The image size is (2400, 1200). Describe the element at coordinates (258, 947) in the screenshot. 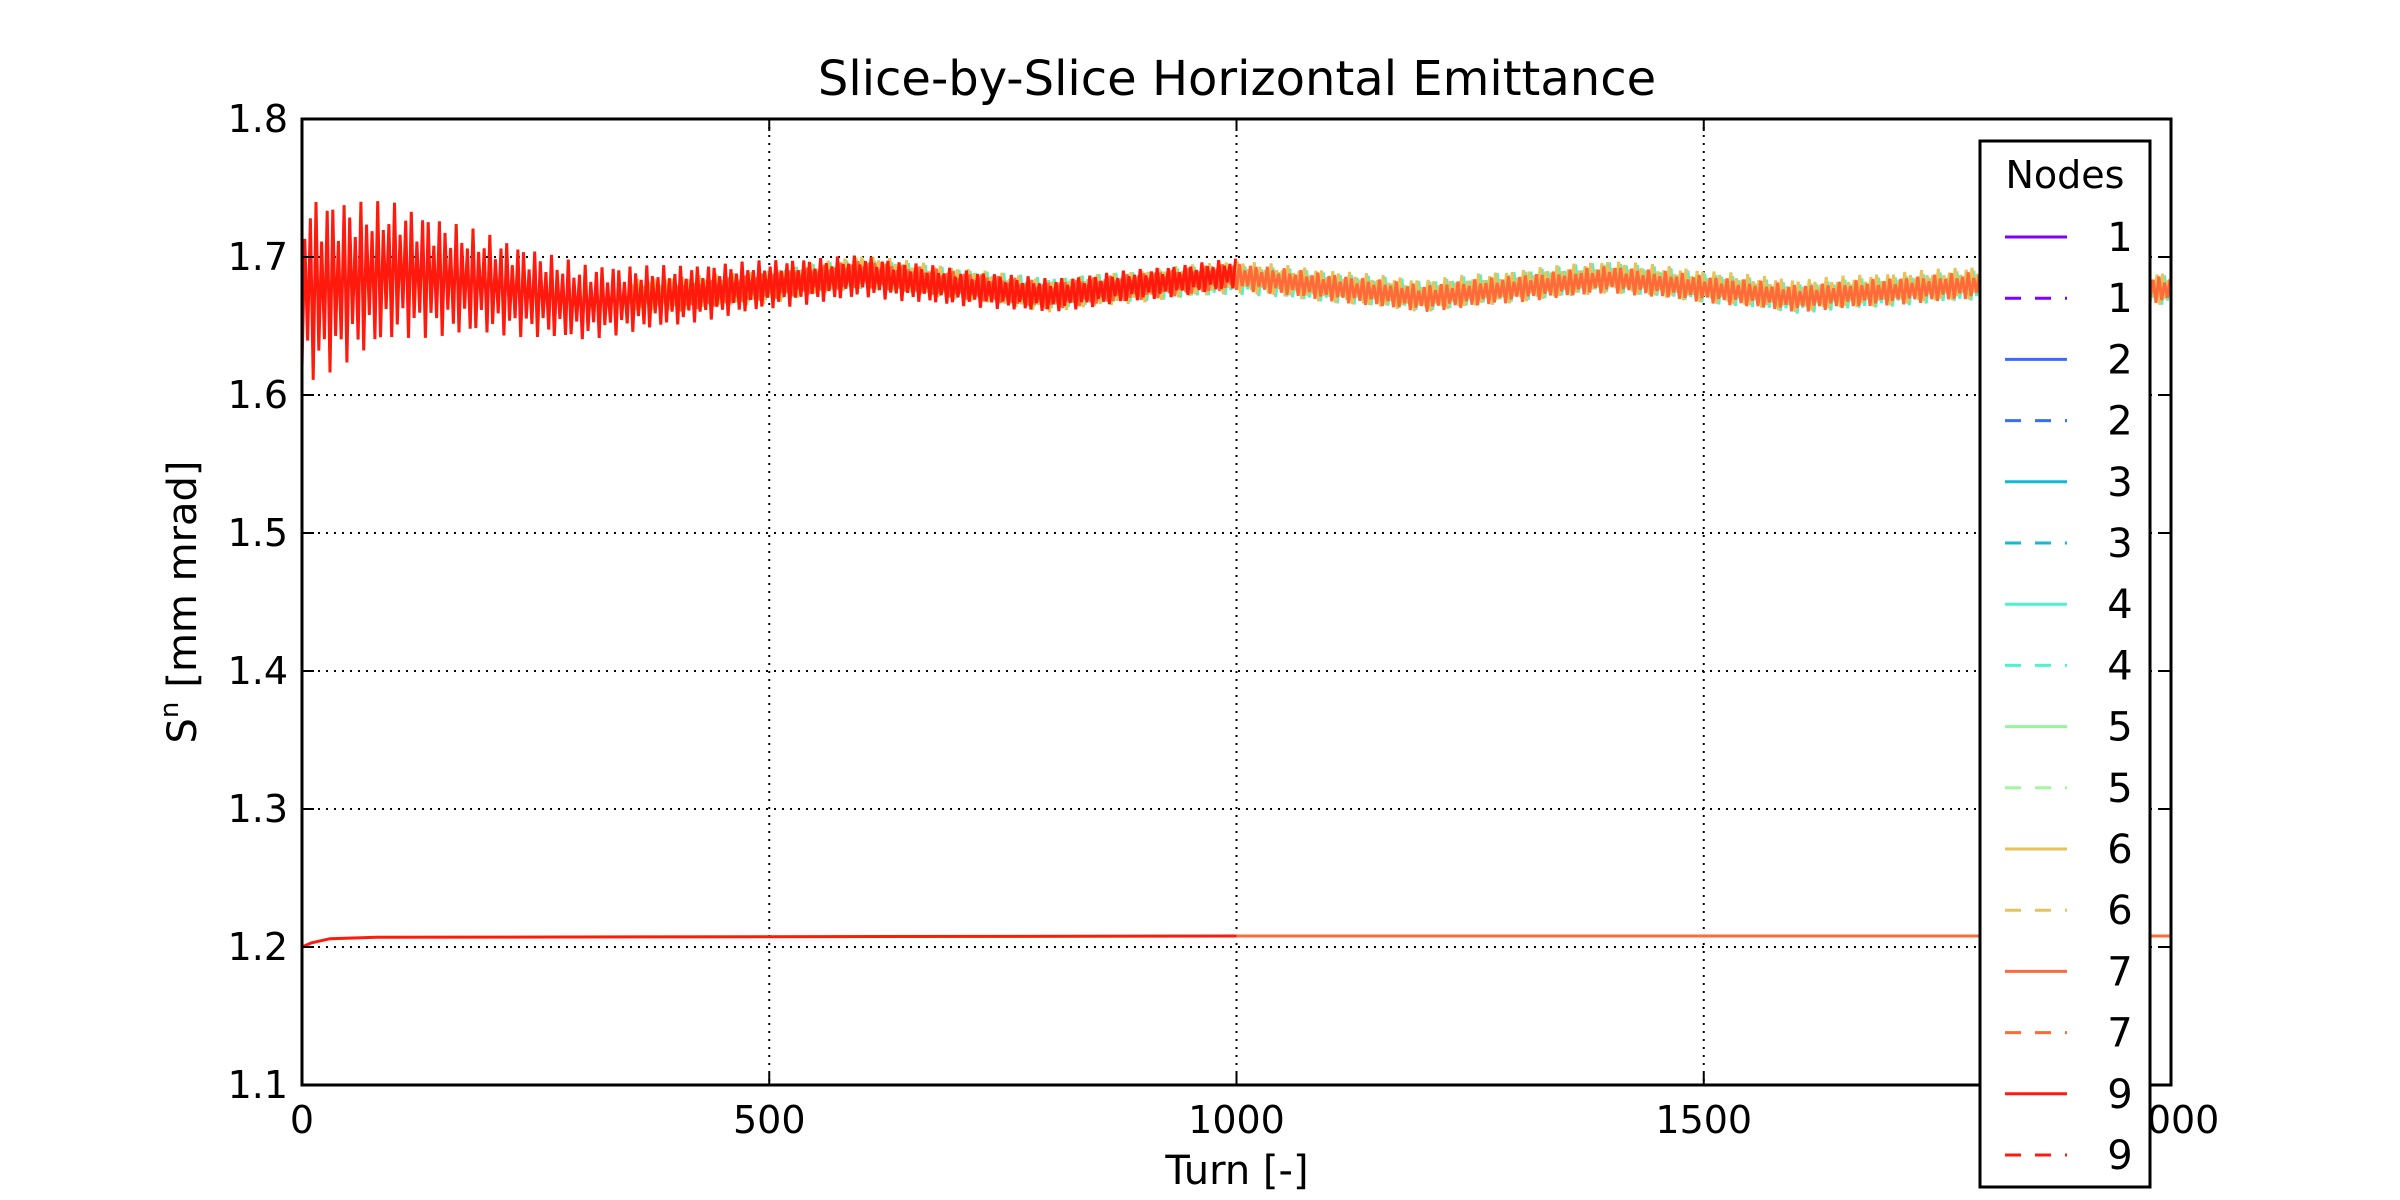

I see `y-tick-label: 1.2` at that location.